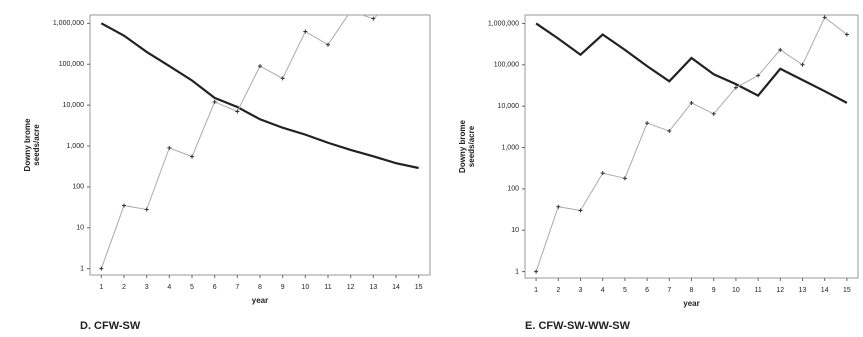 Image resolution: width=863 pixels, height=337 pixels. Describe the element at coordinates (578, 326) in the screenshot. I see `caption: E. CFW-SW-WW-SW` at that location.